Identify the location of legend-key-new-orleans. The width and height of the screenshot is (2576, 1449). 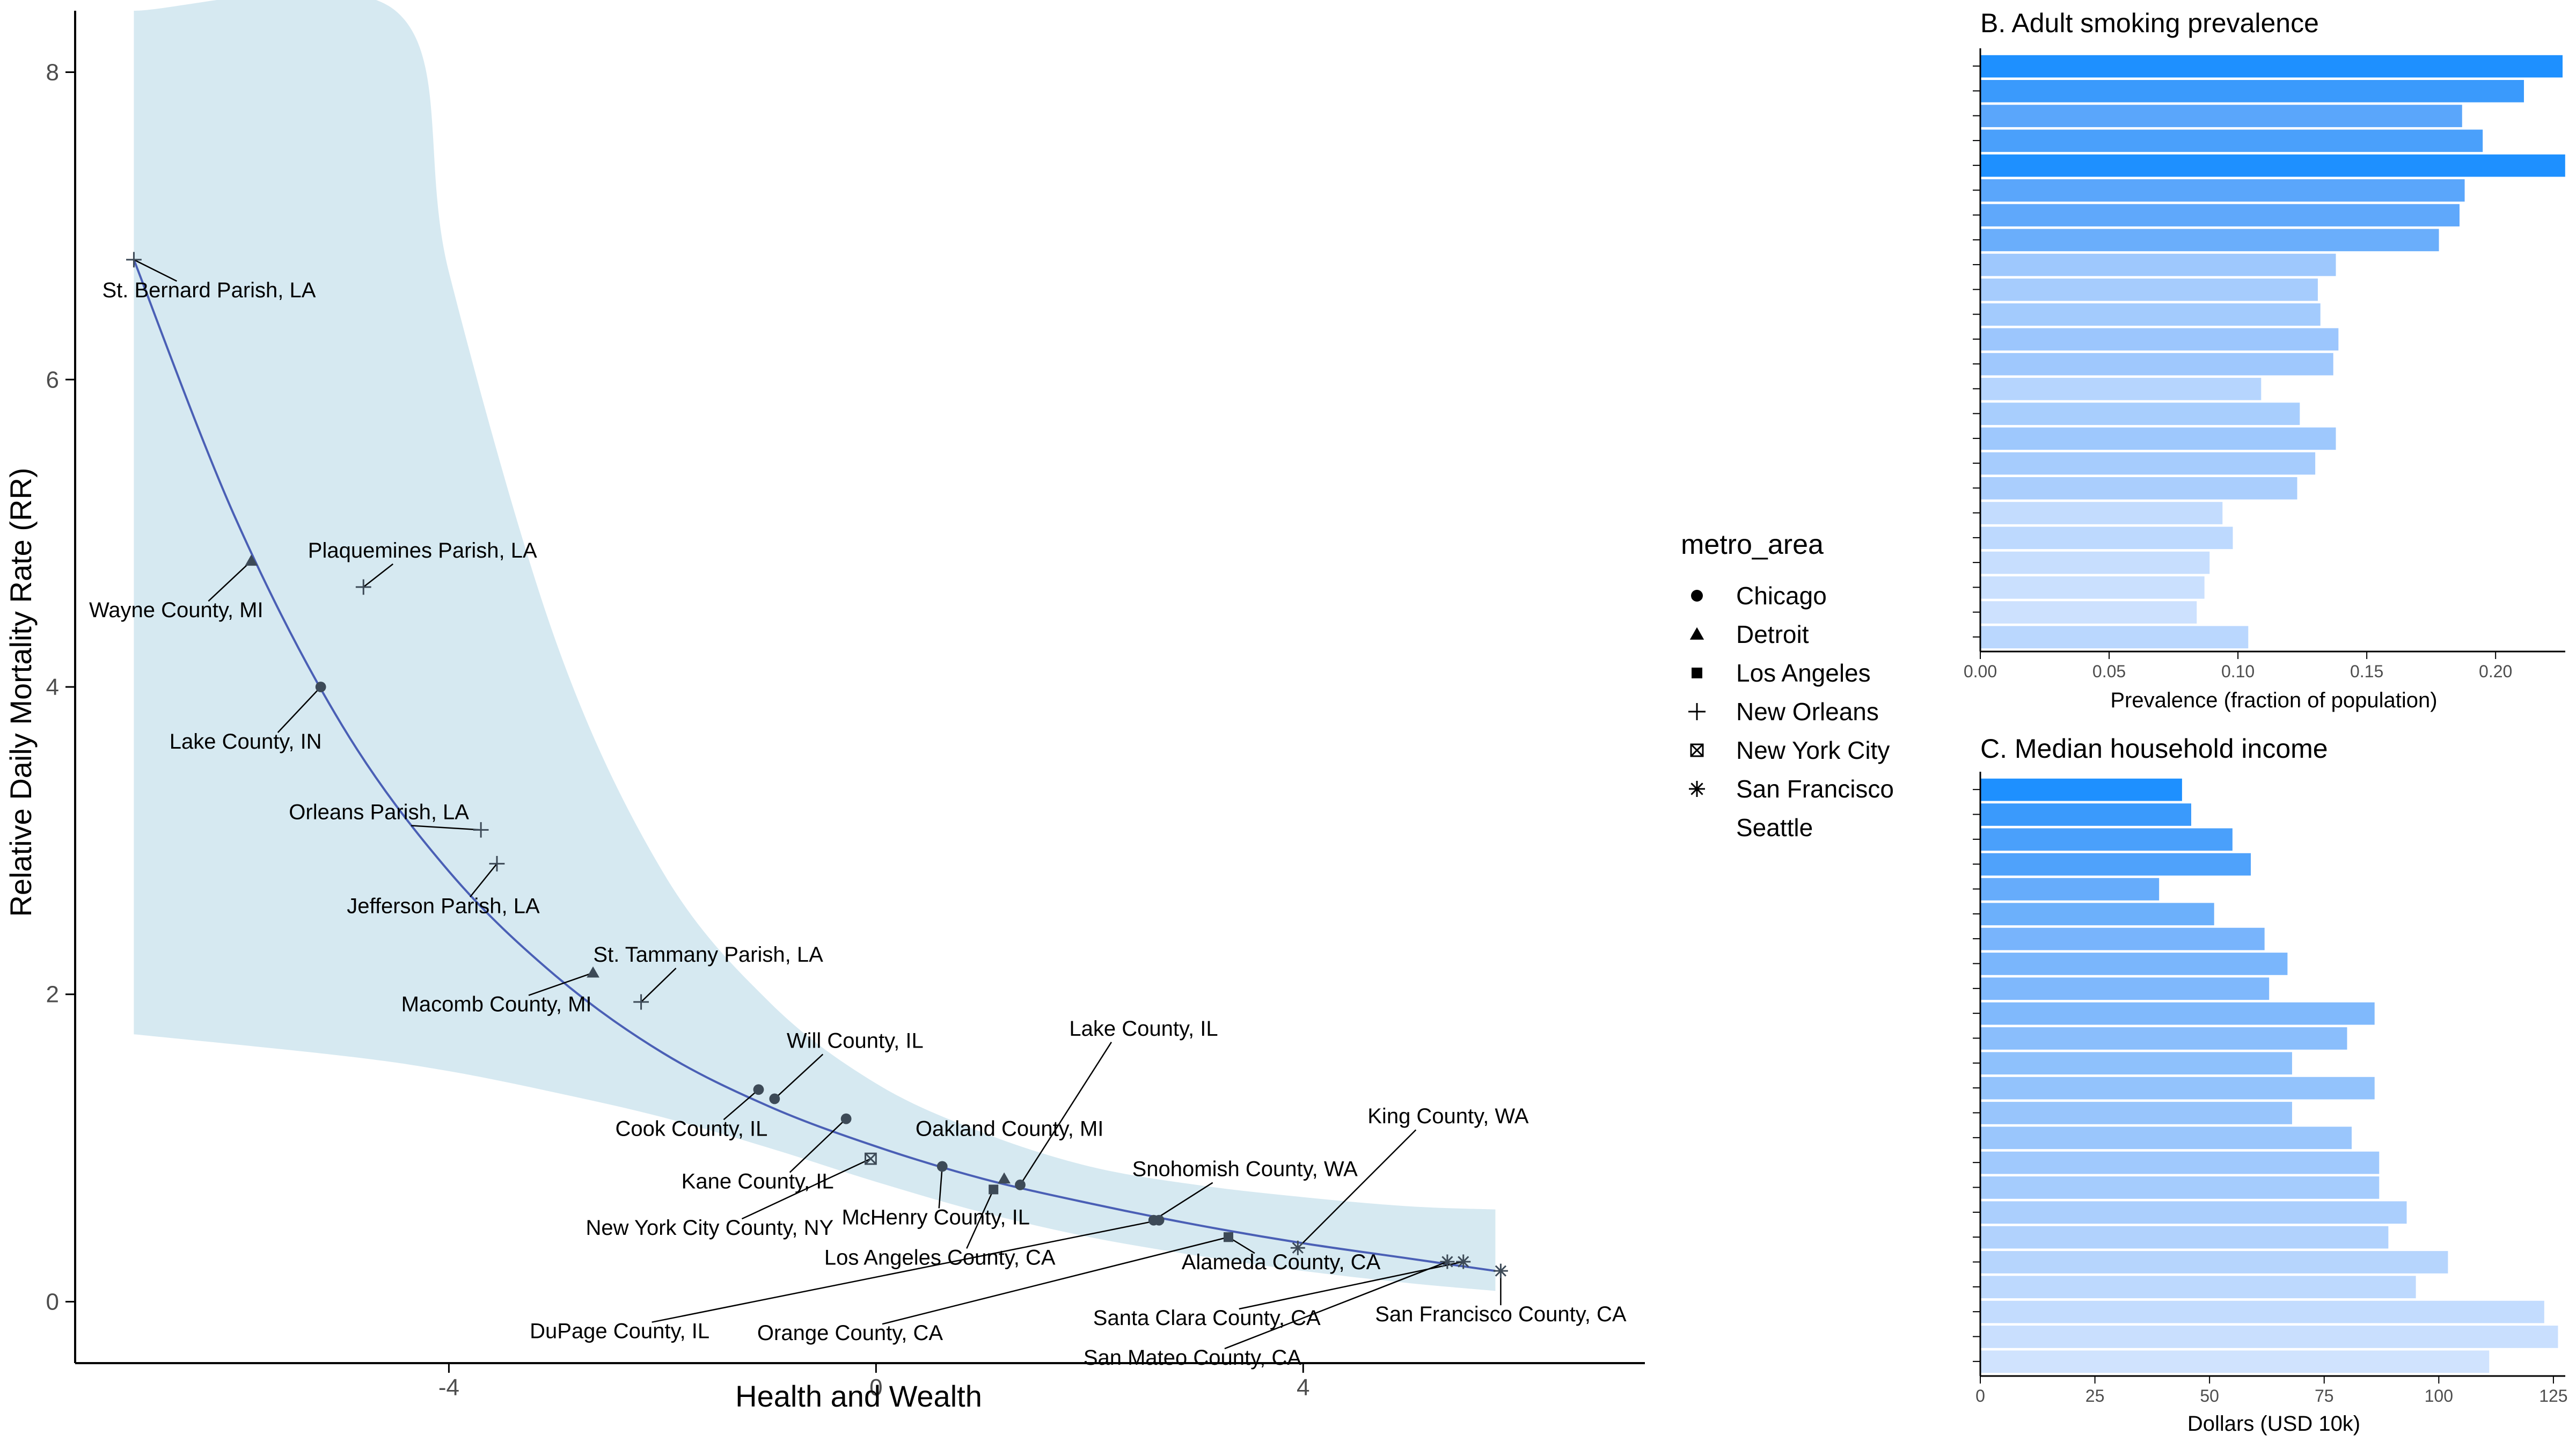
(1697, 711).